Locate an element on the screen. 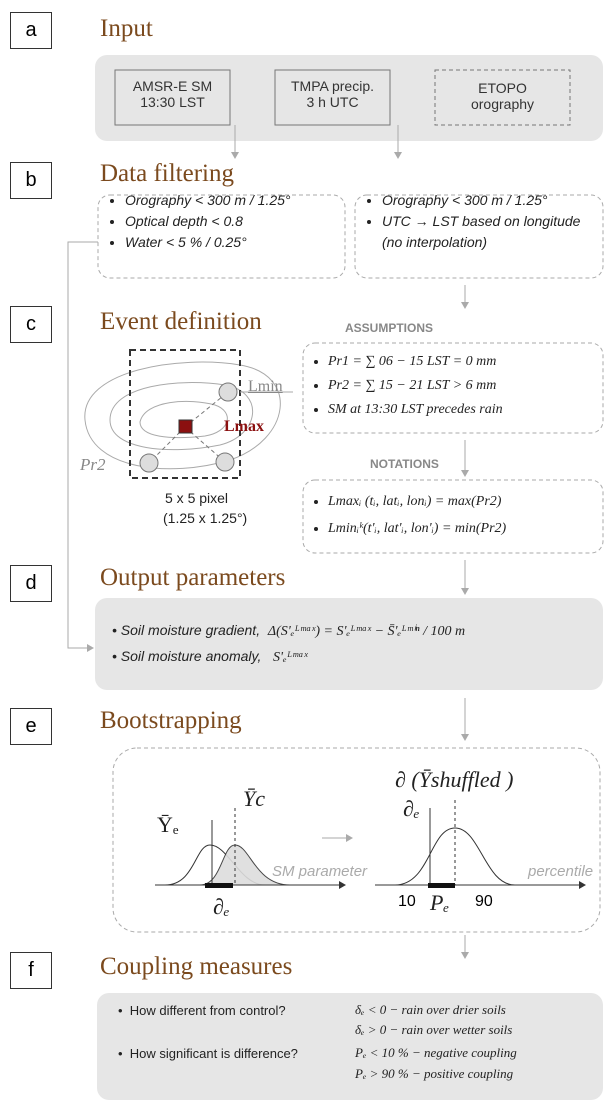 The image size is (605, 1111). section-title: Event definition is located at coordinates (181, 321).